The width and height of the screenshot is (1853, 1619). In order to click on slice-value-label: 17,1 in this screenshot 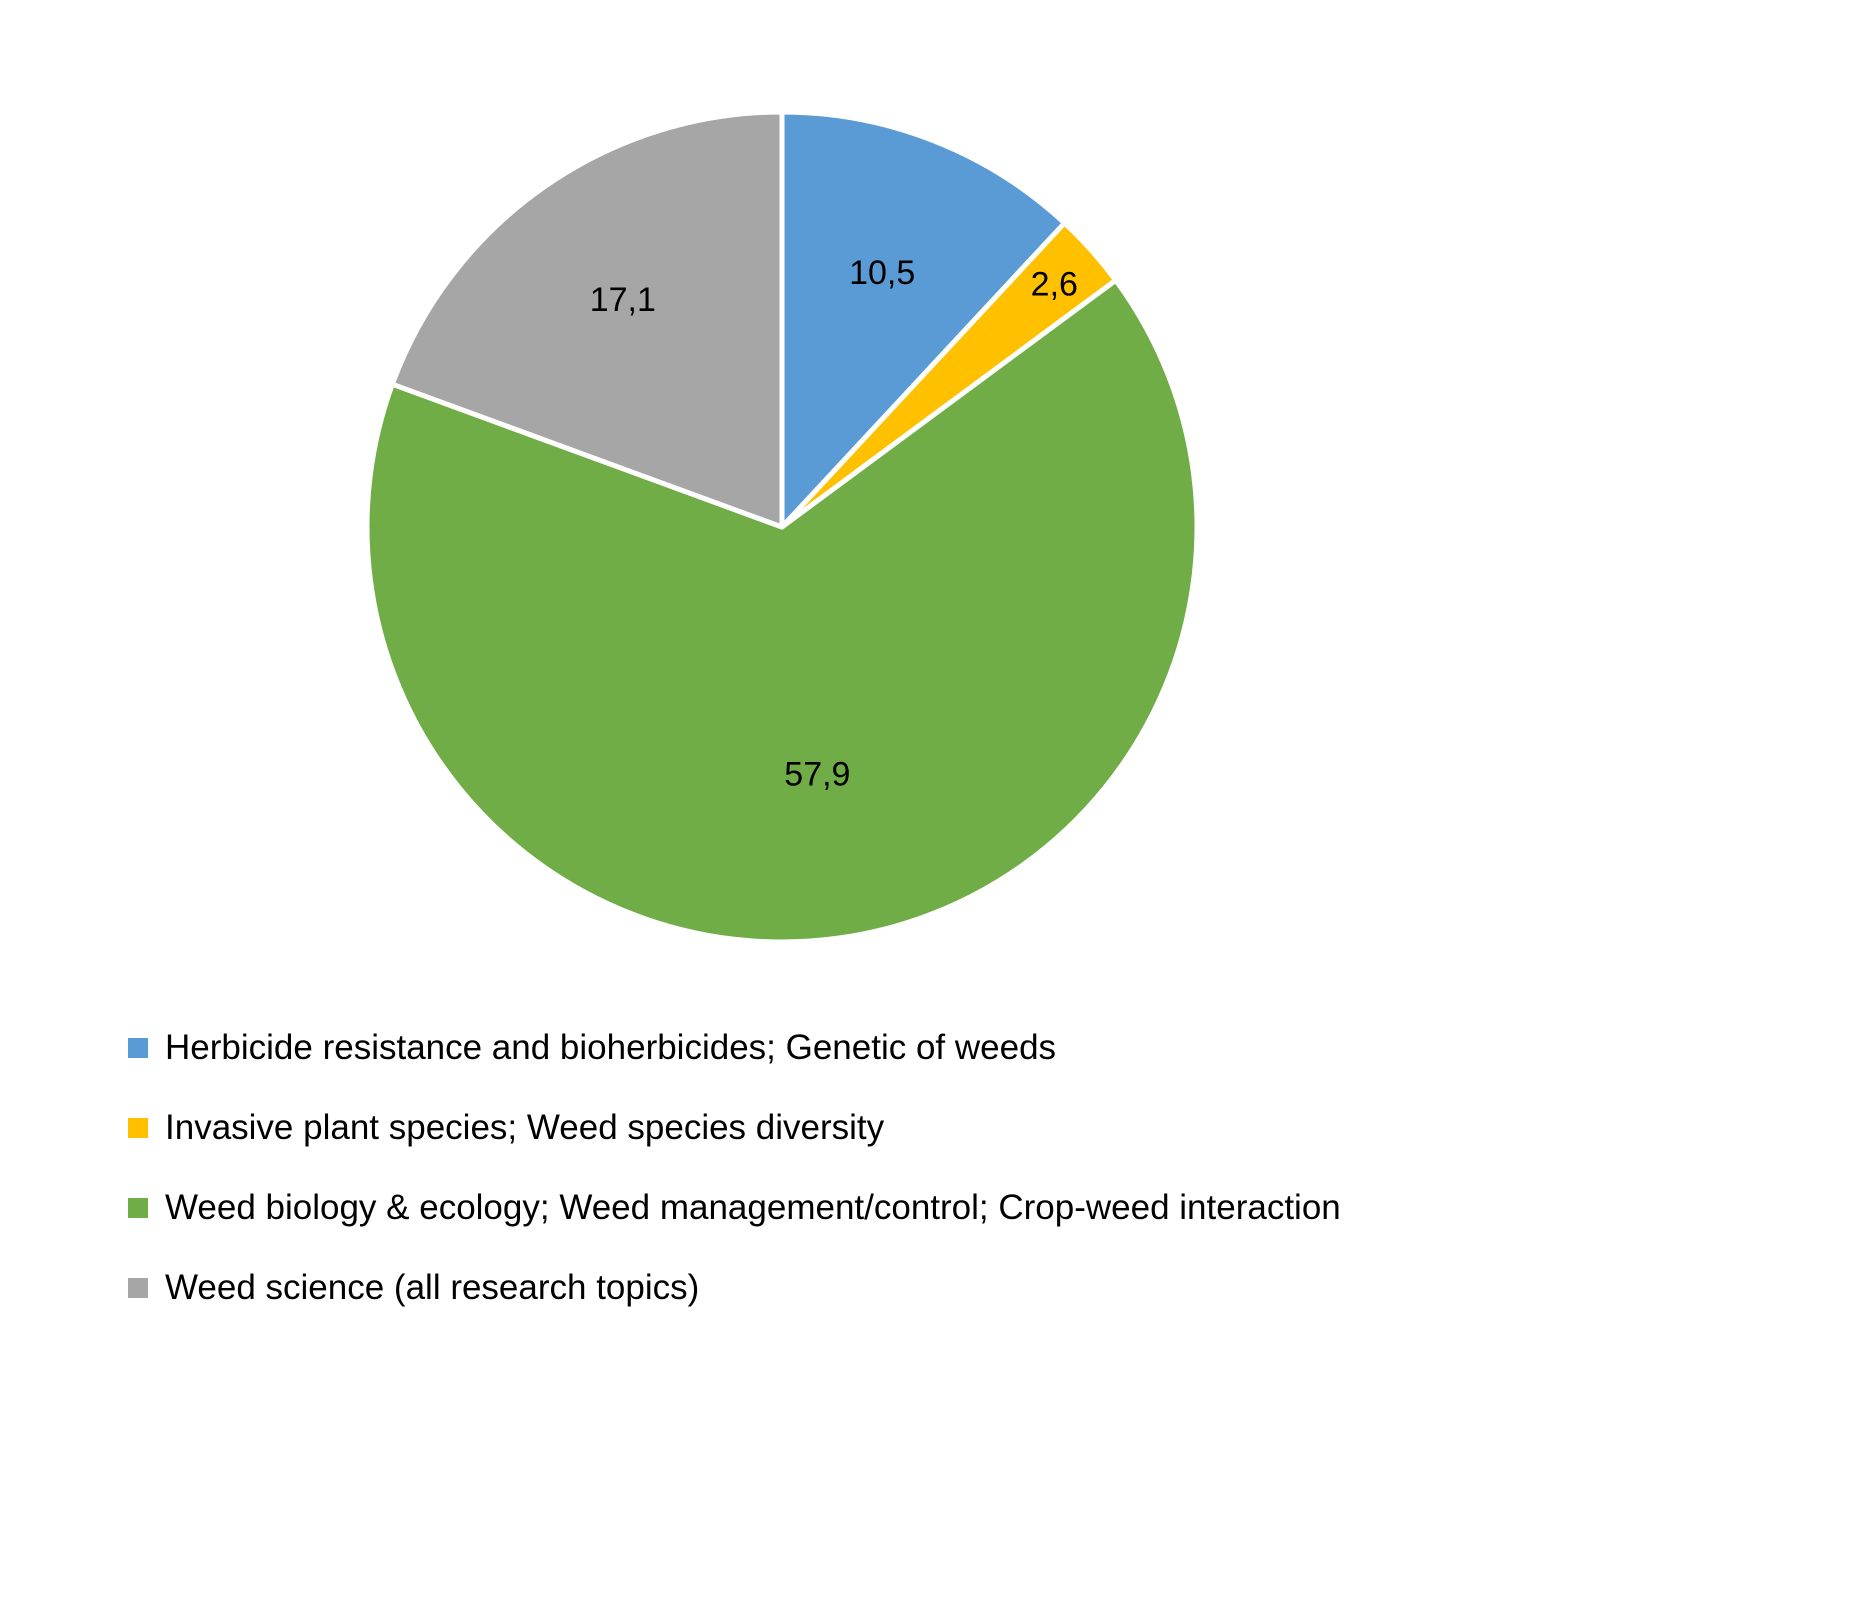, I will do `click(623, 300)`.